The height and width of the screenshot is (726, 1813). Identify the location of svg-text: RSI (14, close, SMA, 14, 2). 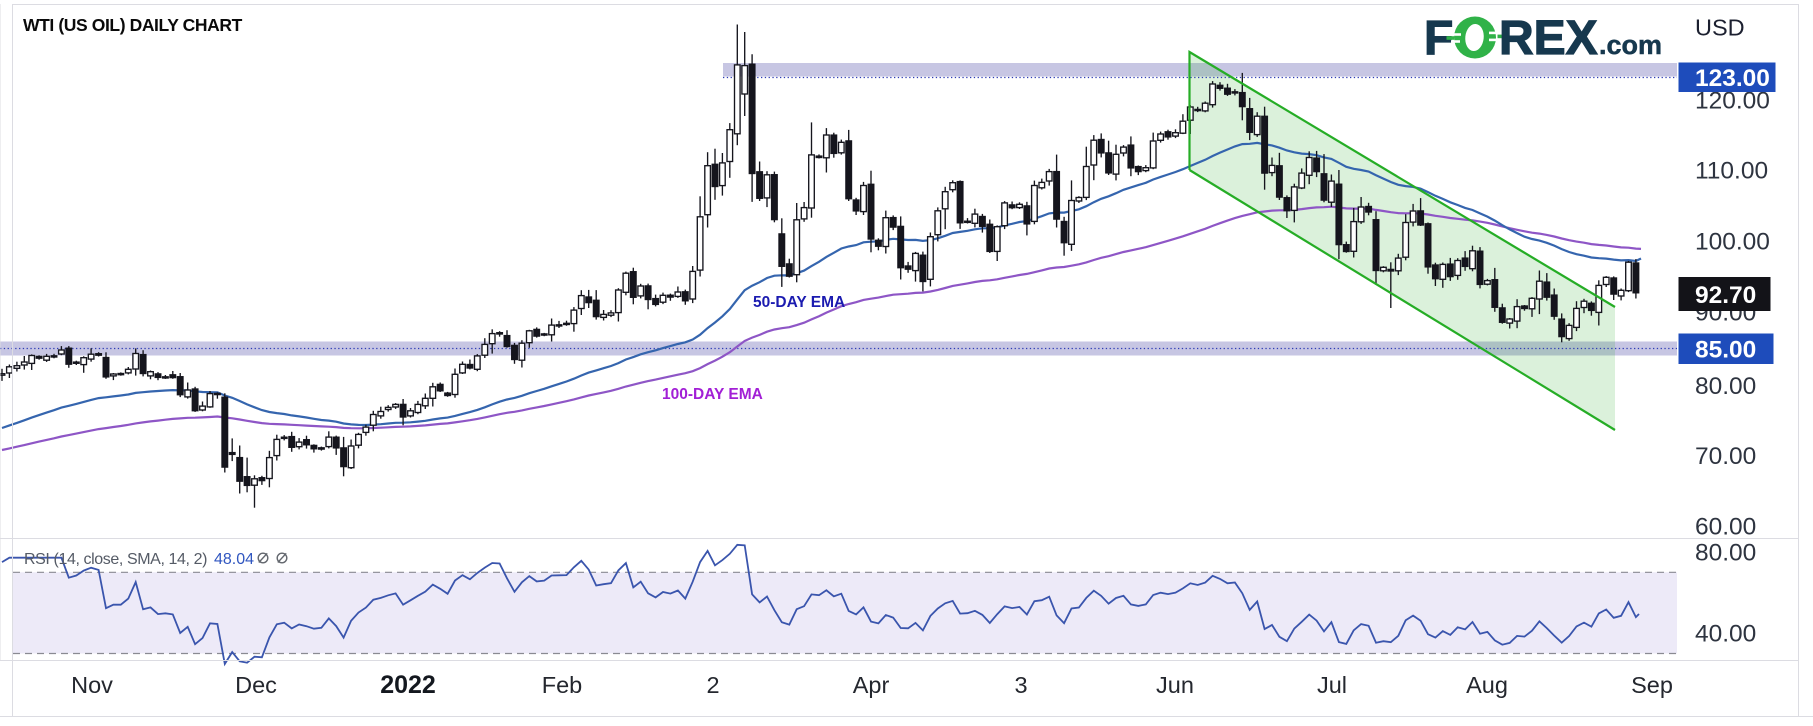
(115, 559).